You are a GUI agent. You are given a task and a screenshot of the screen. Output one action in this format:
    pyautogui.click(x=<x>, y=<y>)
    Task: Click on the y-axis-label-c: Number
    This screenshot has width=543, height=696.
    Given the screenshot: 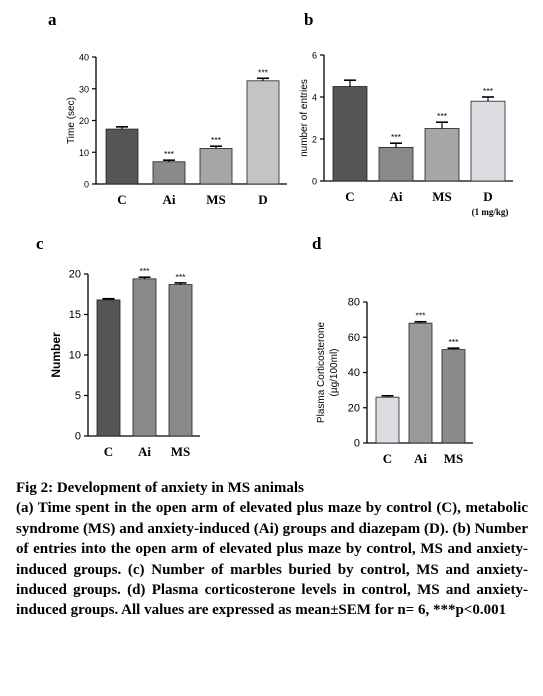 What is the action you would take?
    pyautogui.click(x=56, y=355)
    